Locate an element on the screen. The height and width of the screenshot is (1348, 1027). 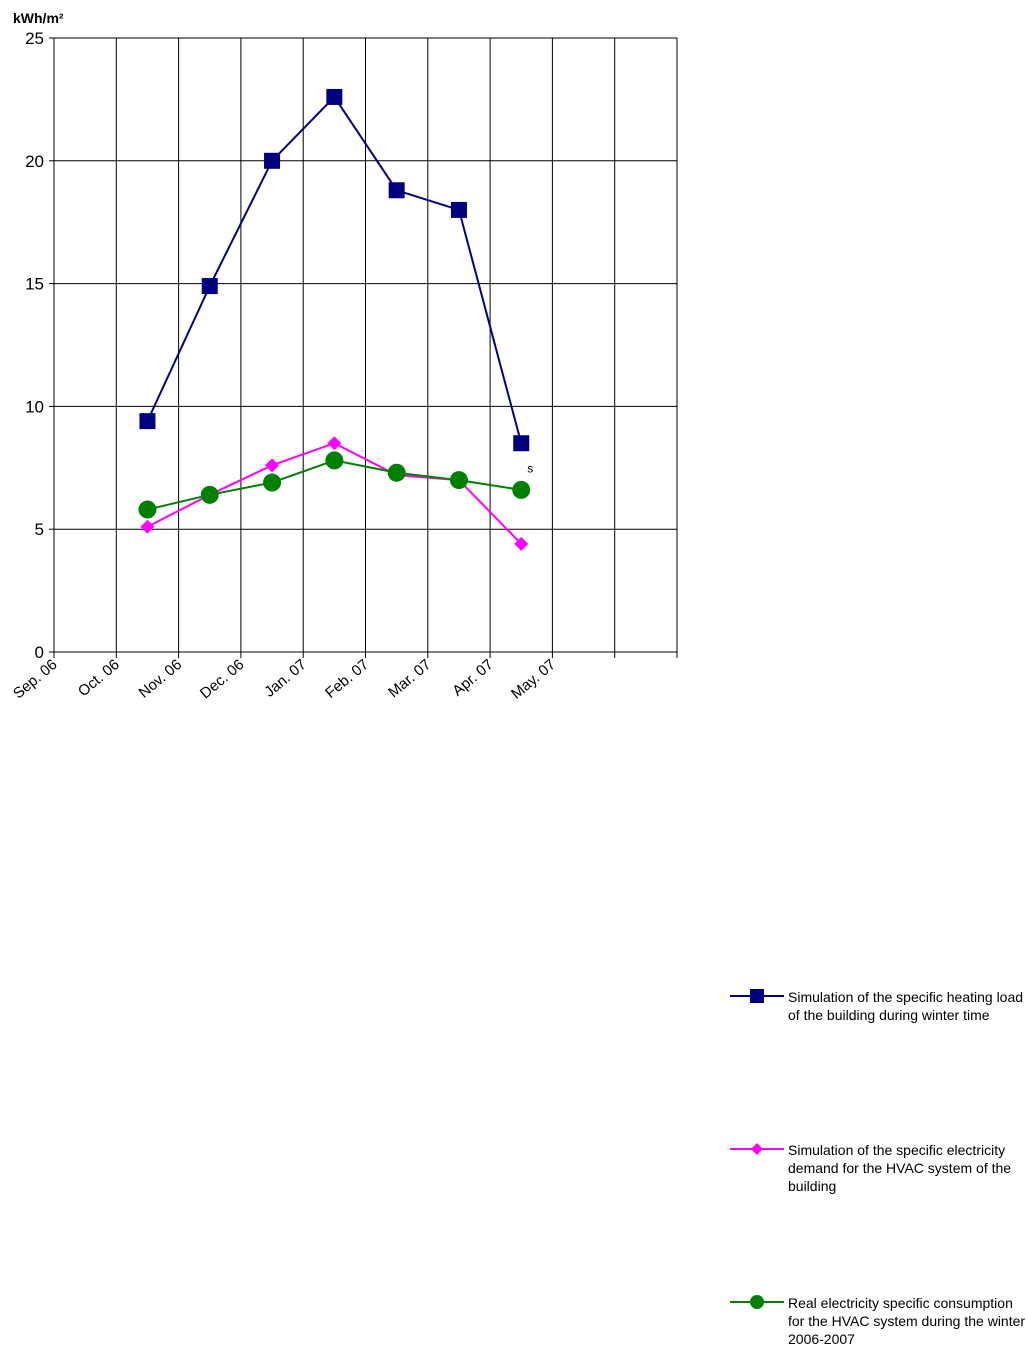
y-tick-label: 25 is located at coordinates (34, 38).